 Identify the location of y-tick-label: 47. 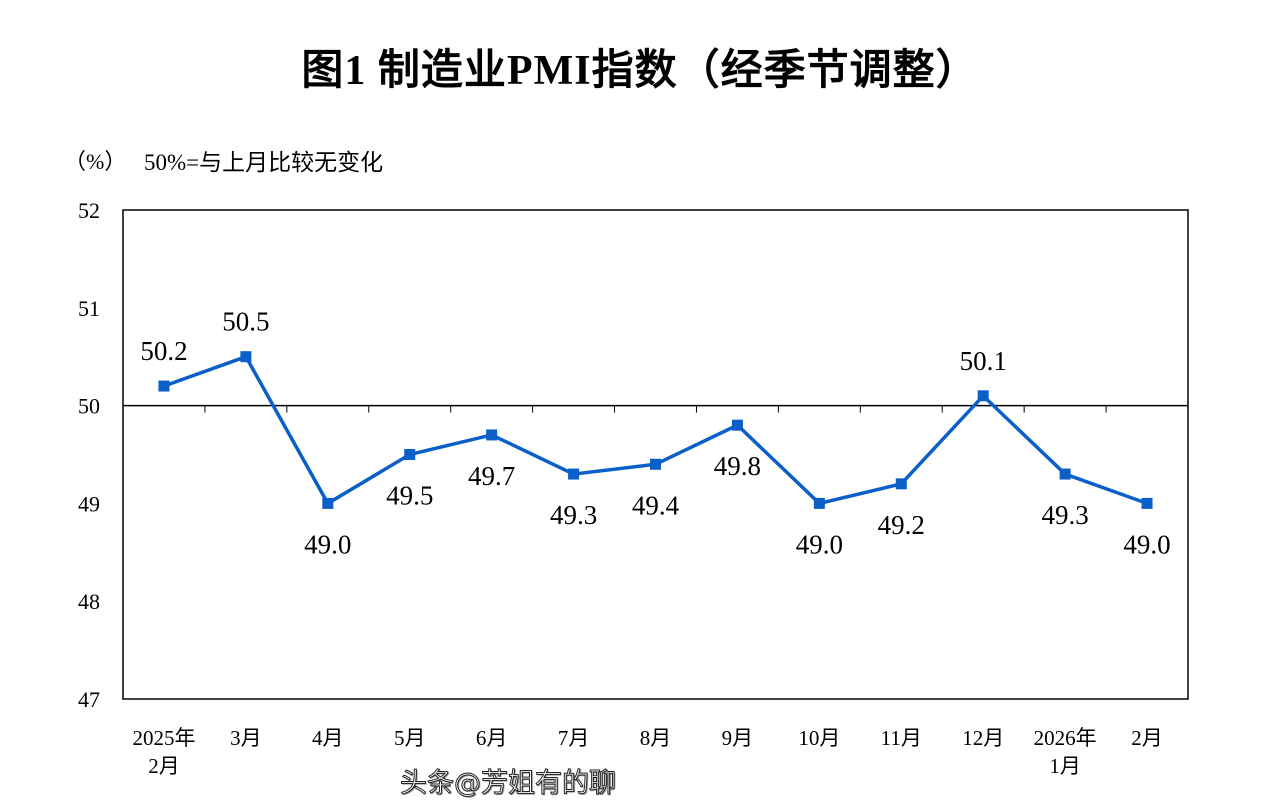
(89, 699).